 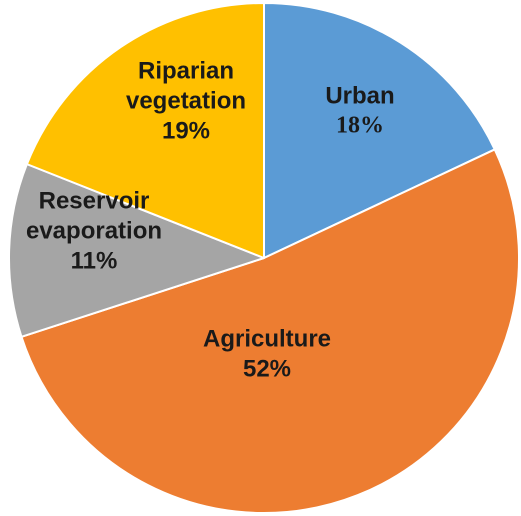 I want to click on slice-label-riparian-vegetation: Riparian vegetation 19%, so click(x=186, y=100).